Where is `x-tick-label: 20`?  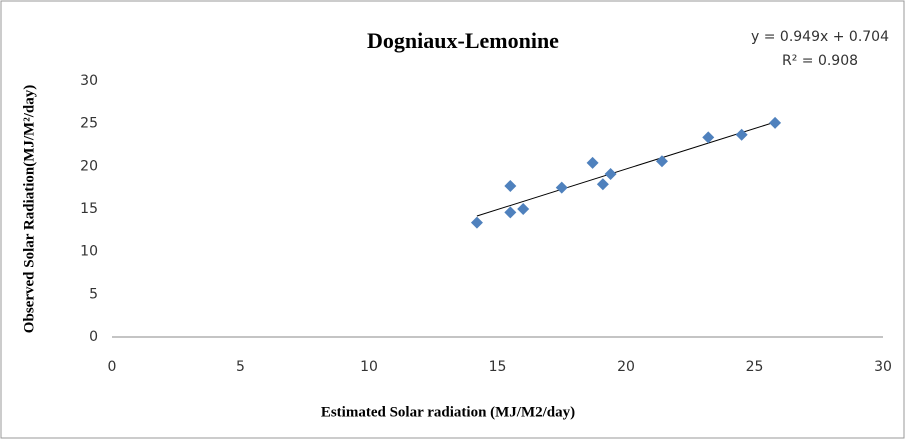
x-tick-label: 20 is located at coordinates (626, 367).